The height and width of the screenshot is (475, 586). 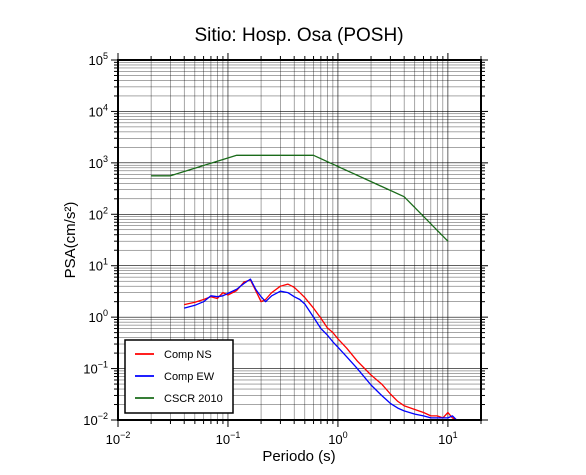 I want to click on legend-label: CSCR 2010, so click(x=193, y=399).